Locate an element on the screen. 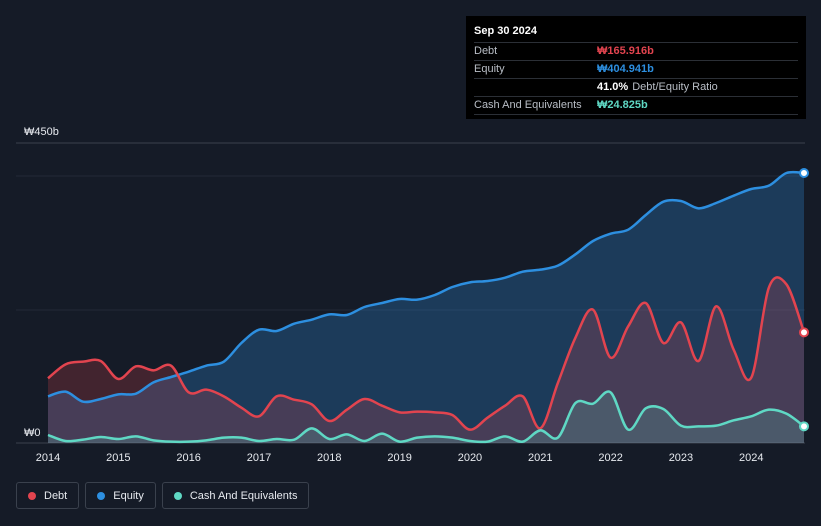 Image resolution: width=821 pixels, height=526 pixels. x-tick-label: 2016 is located at coordinates (188, 458).